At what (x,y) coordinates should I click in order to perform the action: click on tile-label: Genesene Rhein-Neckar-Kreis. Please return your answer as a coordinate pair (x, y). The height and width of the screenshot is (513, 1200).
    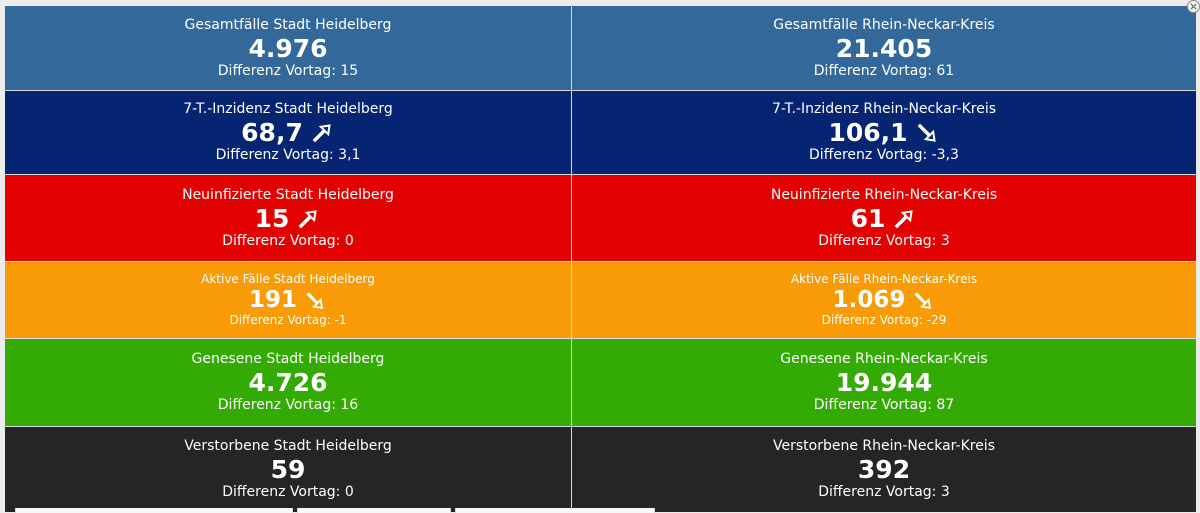
    Looking at the image, I should click on (884, 359).